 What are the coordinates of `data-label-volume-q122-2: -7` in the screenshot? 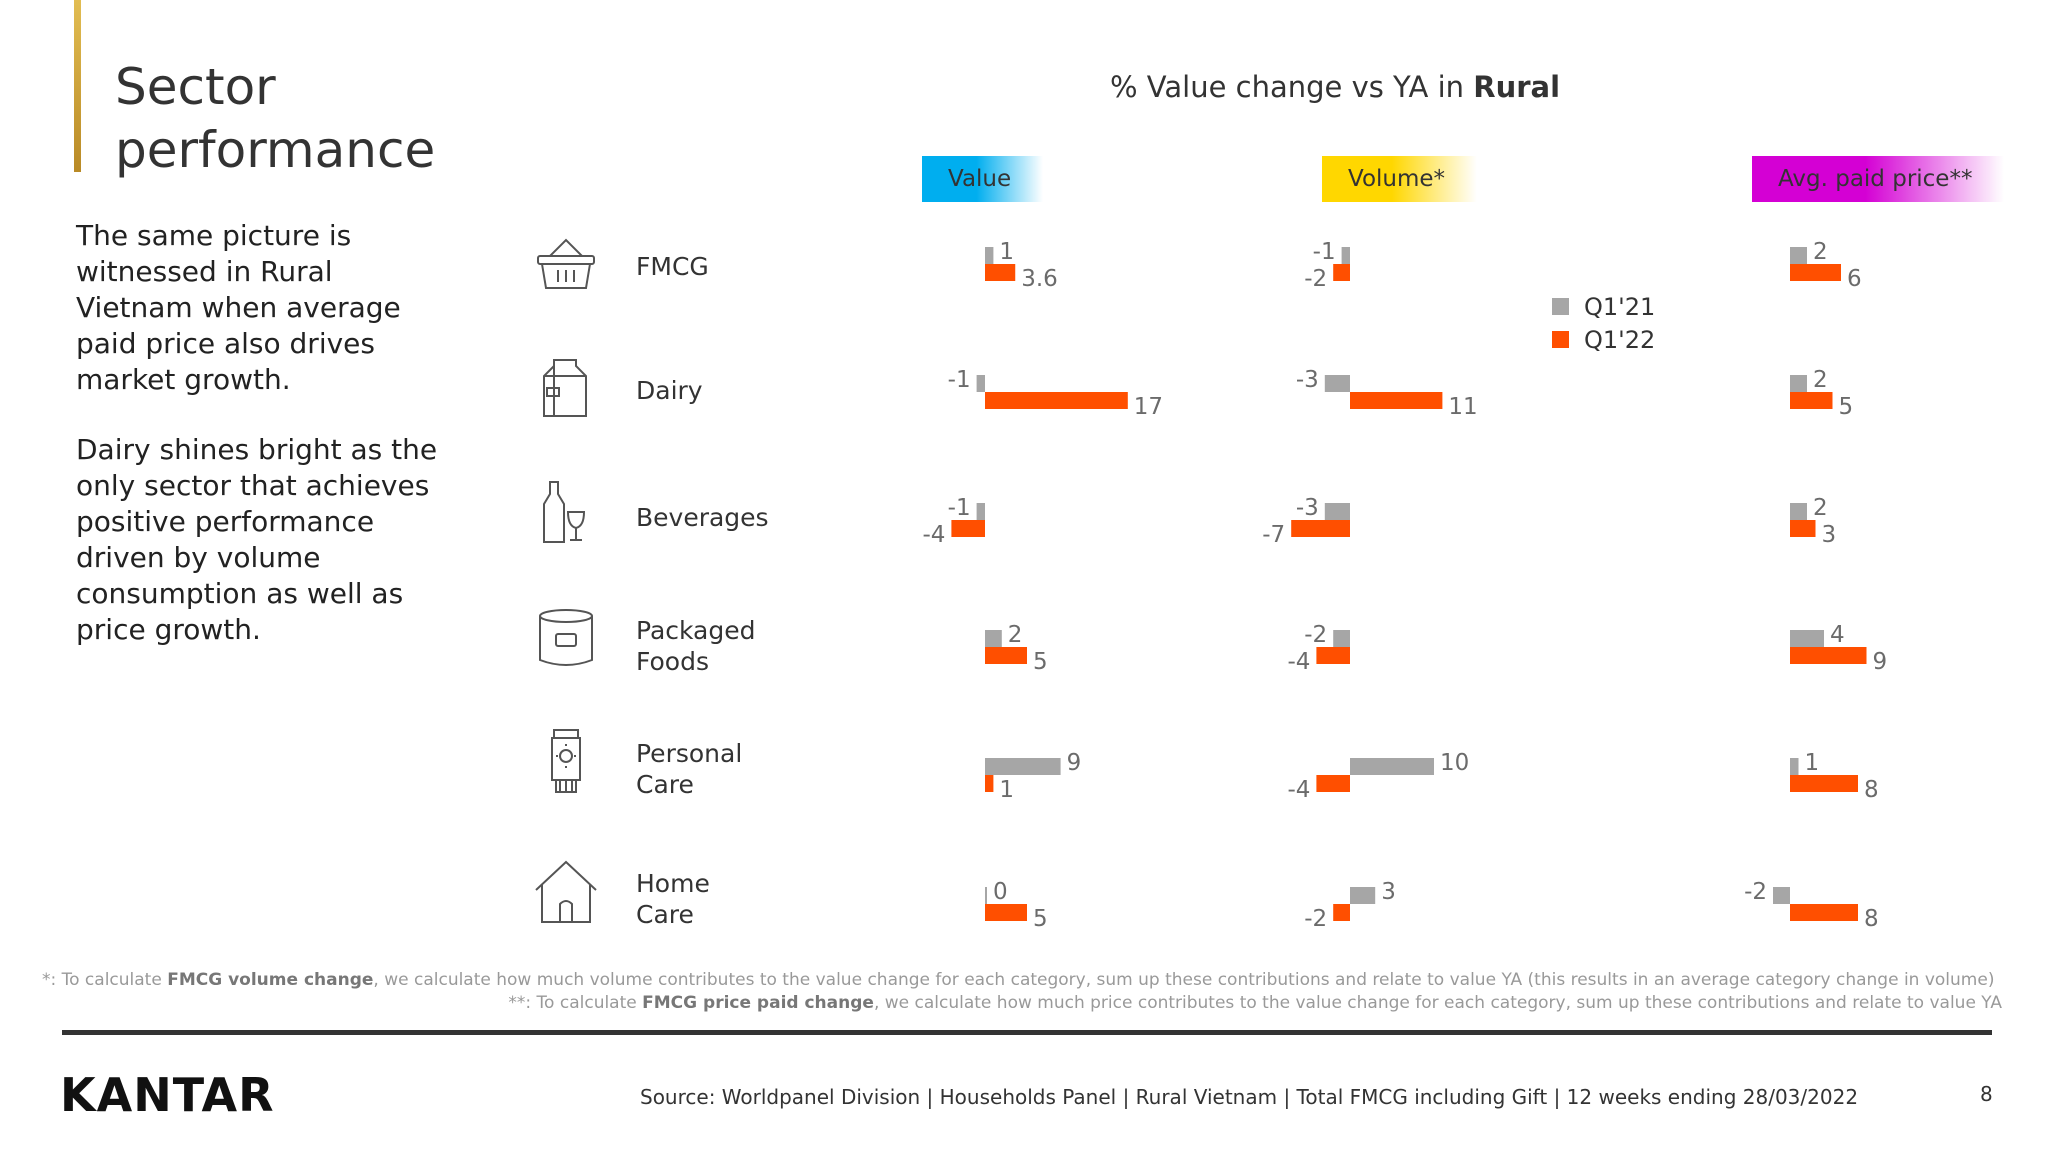 It's located at (1273, 535).